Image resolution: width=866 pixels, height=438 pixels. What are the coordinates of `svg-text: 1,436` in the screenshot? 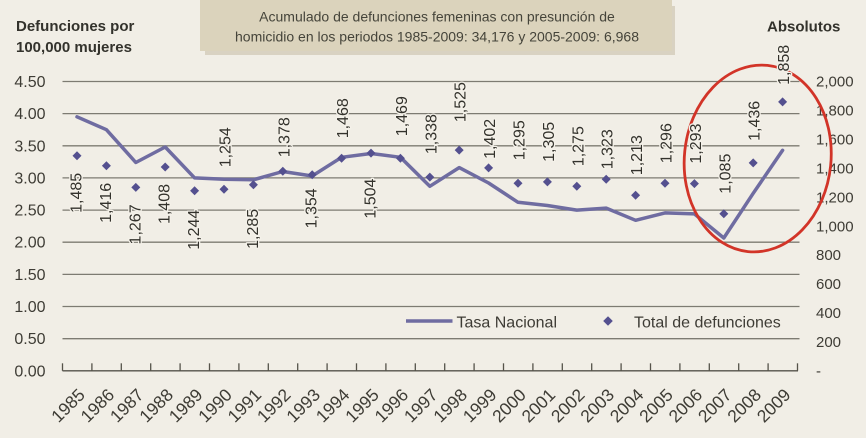 It's located at (755, 121).